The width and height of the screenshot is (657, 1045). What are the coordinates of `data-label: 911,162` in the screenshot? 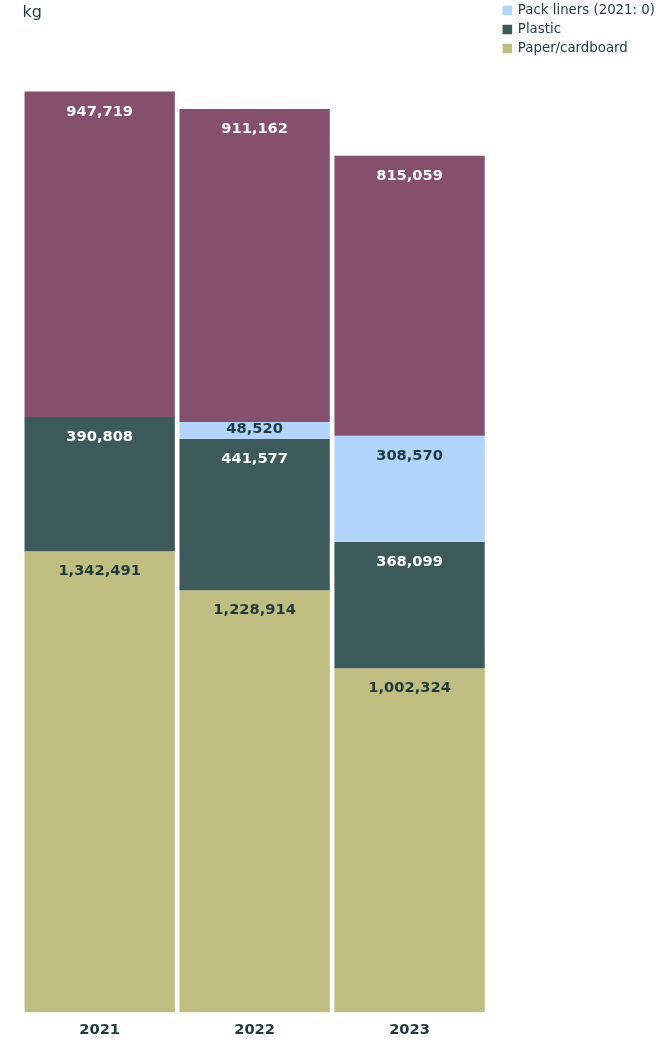 It's located at (255, 127).